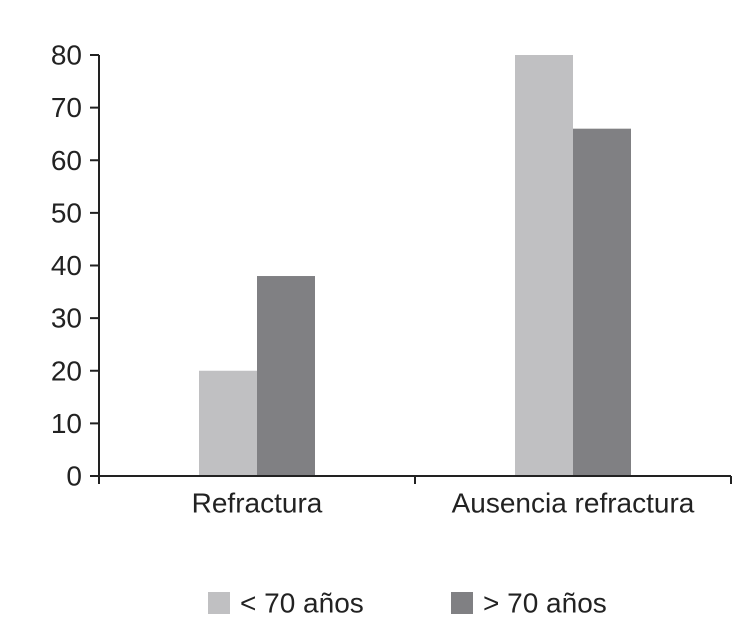  What do you see at coordinates (66, 423) in the screenshot?
I see `y-tick-label: 10` at bounding box center [66, 423].